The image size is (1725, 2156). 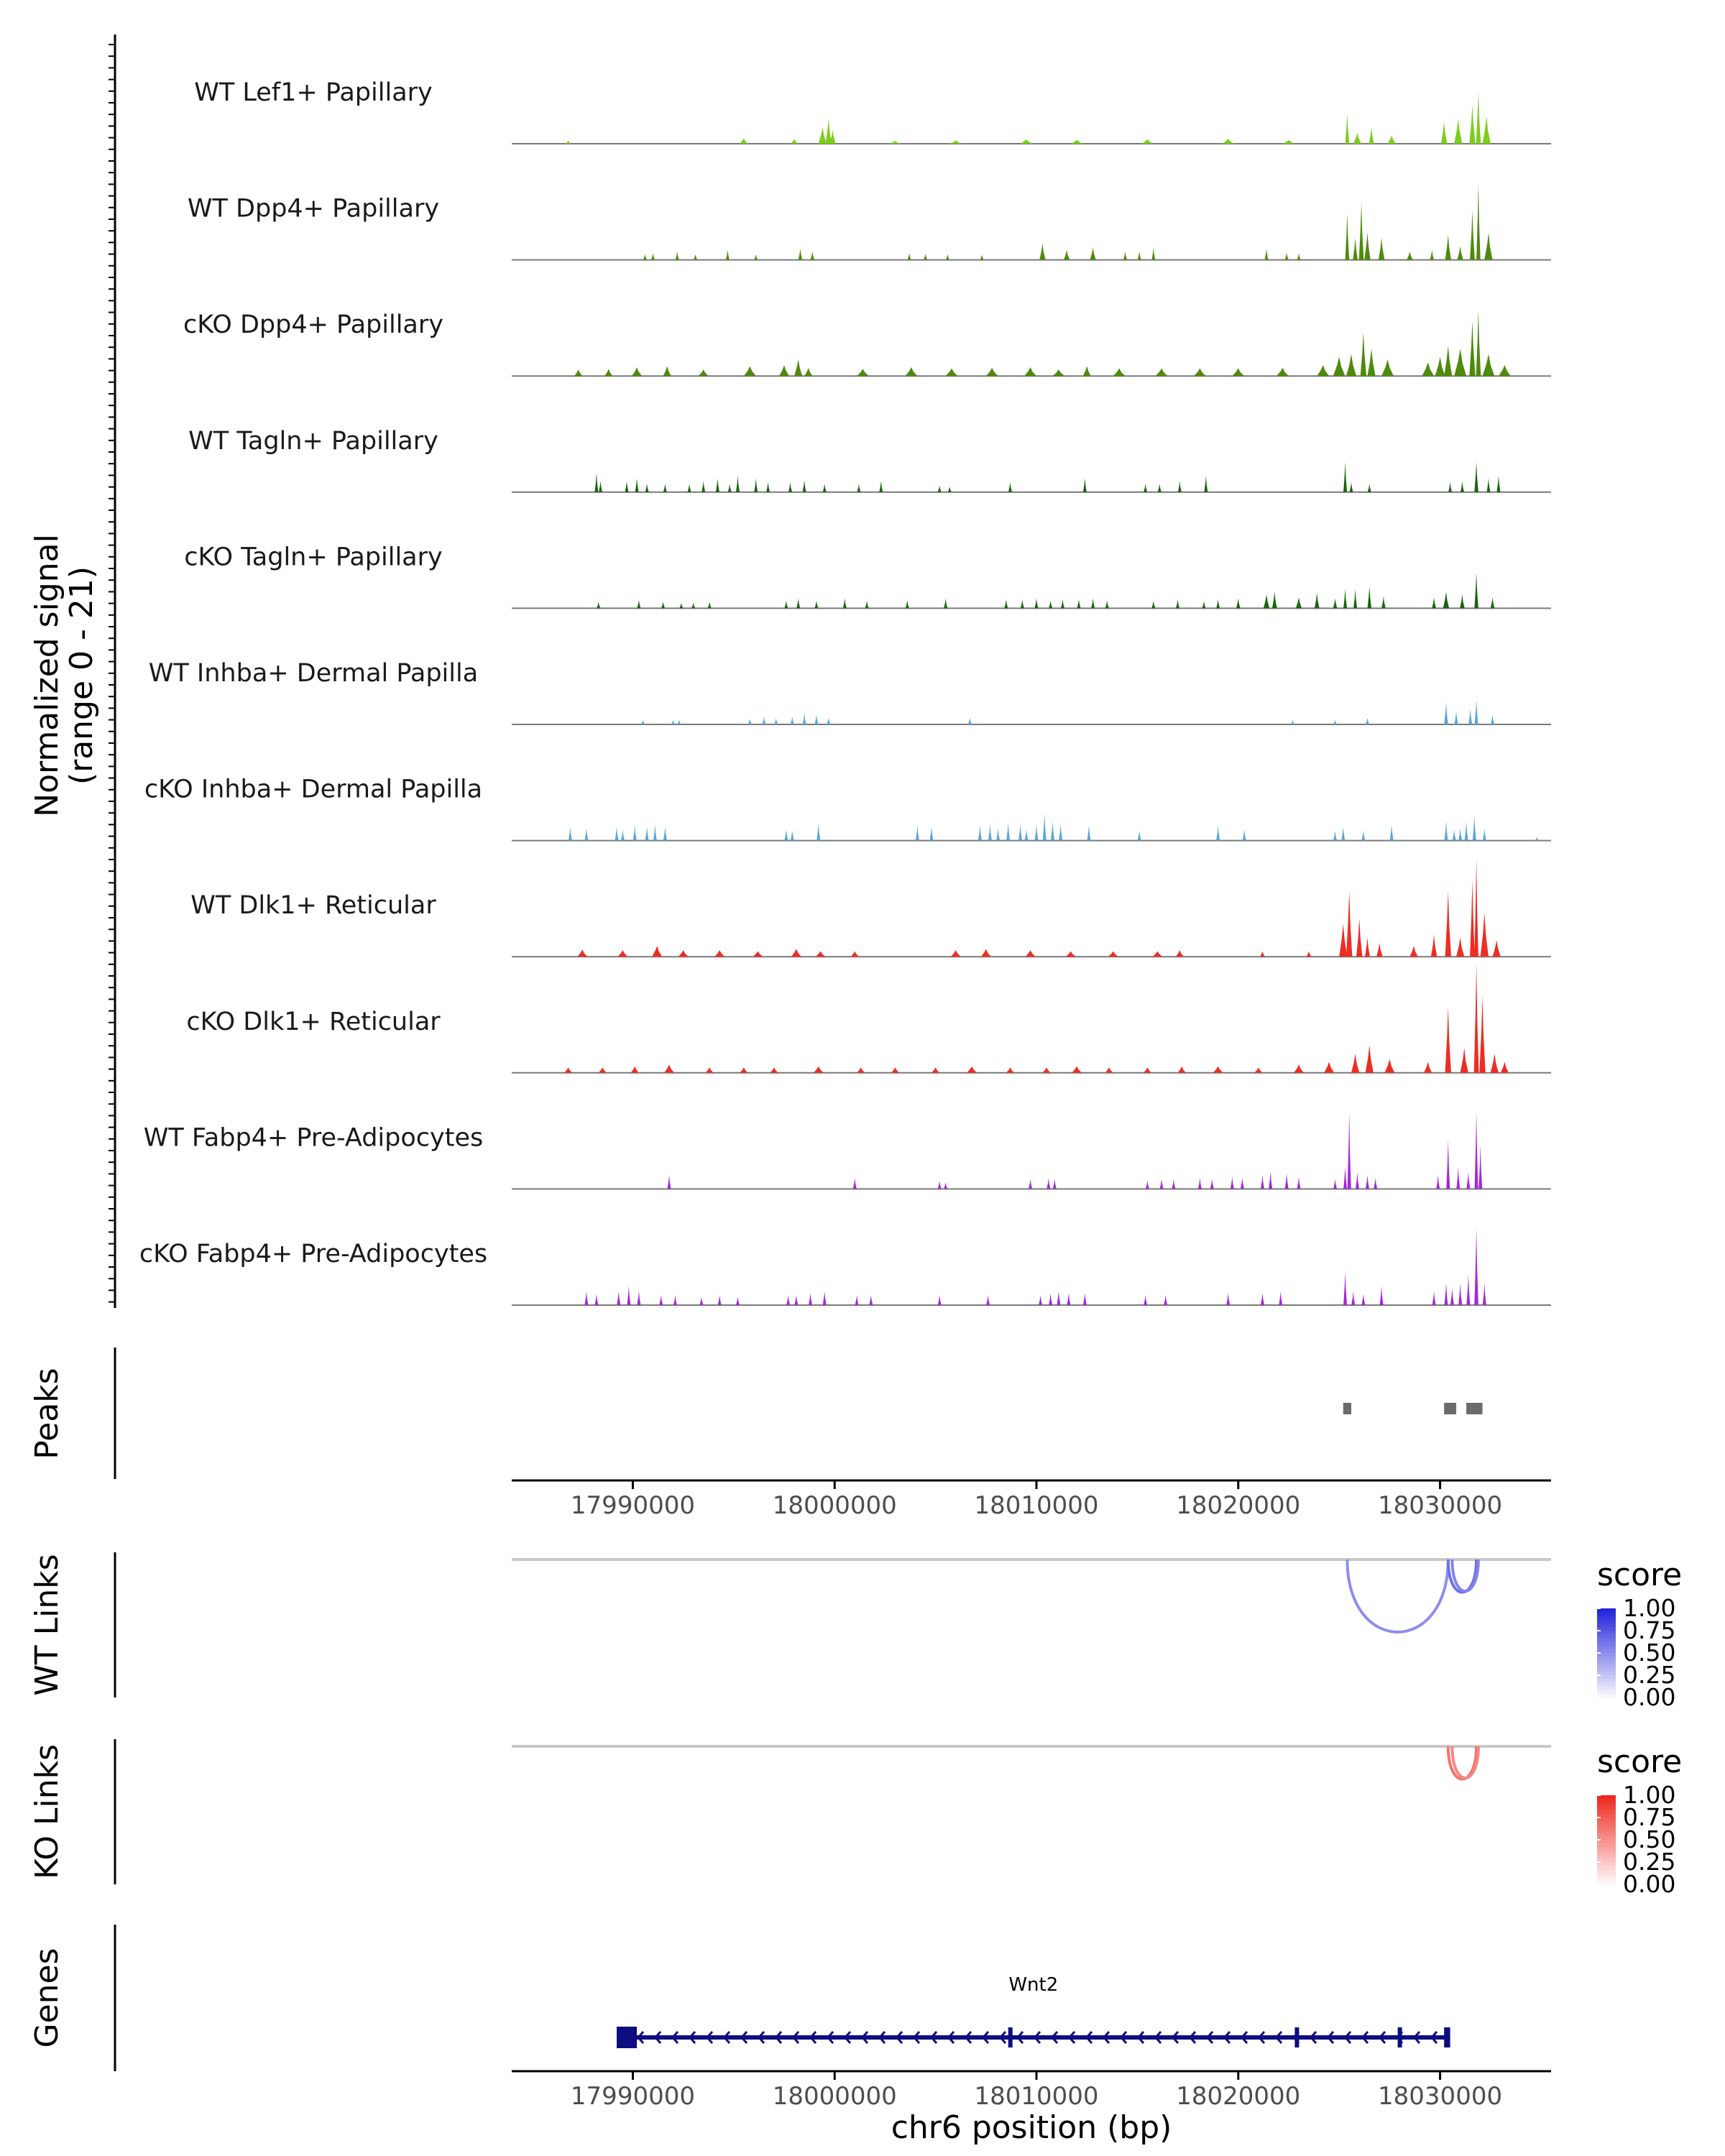 What do you see at coordinates (112, 673) in the screenshot?
I see `coverage-y-axis-ticks` at bounding box center [112, 673].